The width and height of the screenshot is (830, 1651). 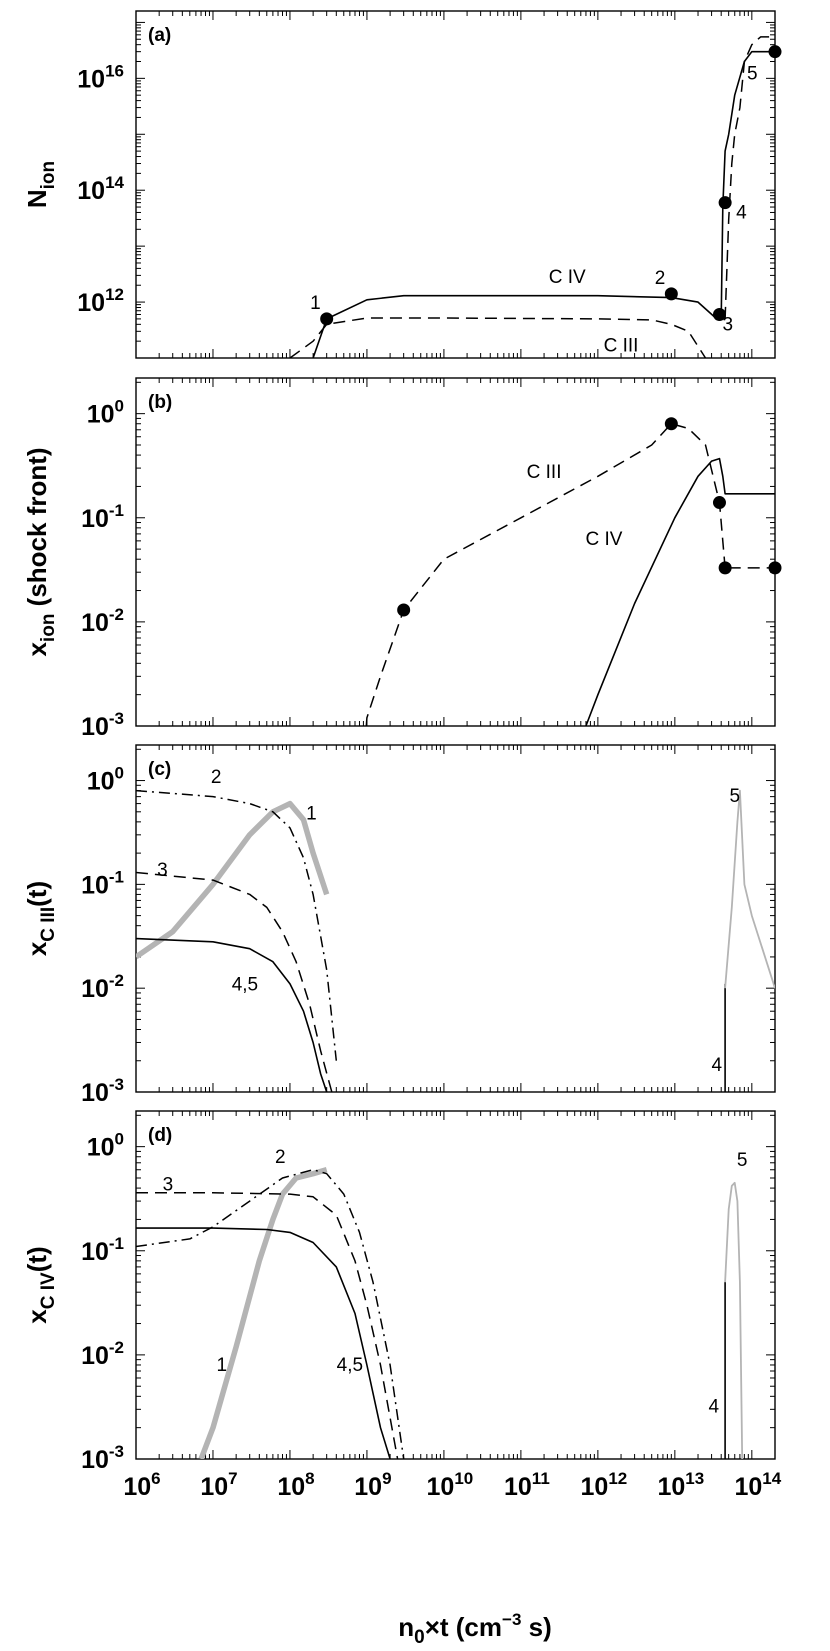 What do you see at coordinates (511, 1619) in the screenshot?
I see `x-axis-label-sup: −3` at bounding box center [511, 1619].